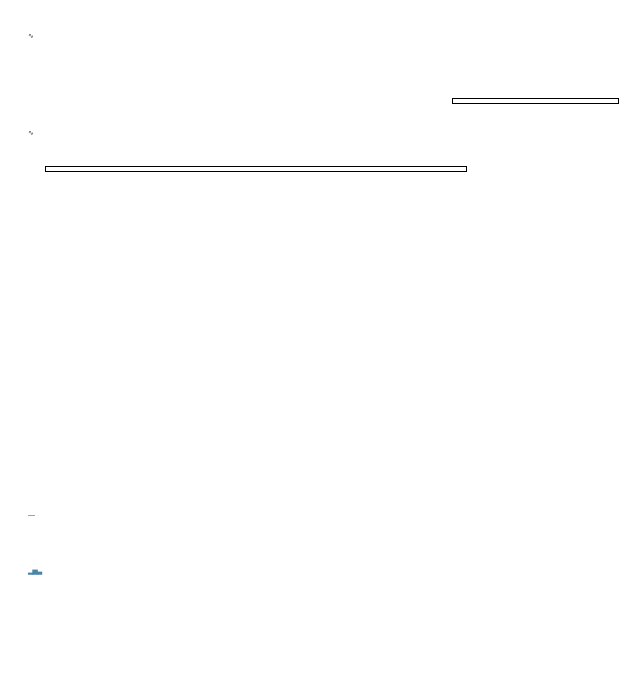 The width and height of the screenshot is (640, 679). I want to click on chart-header, so click(320, 14).